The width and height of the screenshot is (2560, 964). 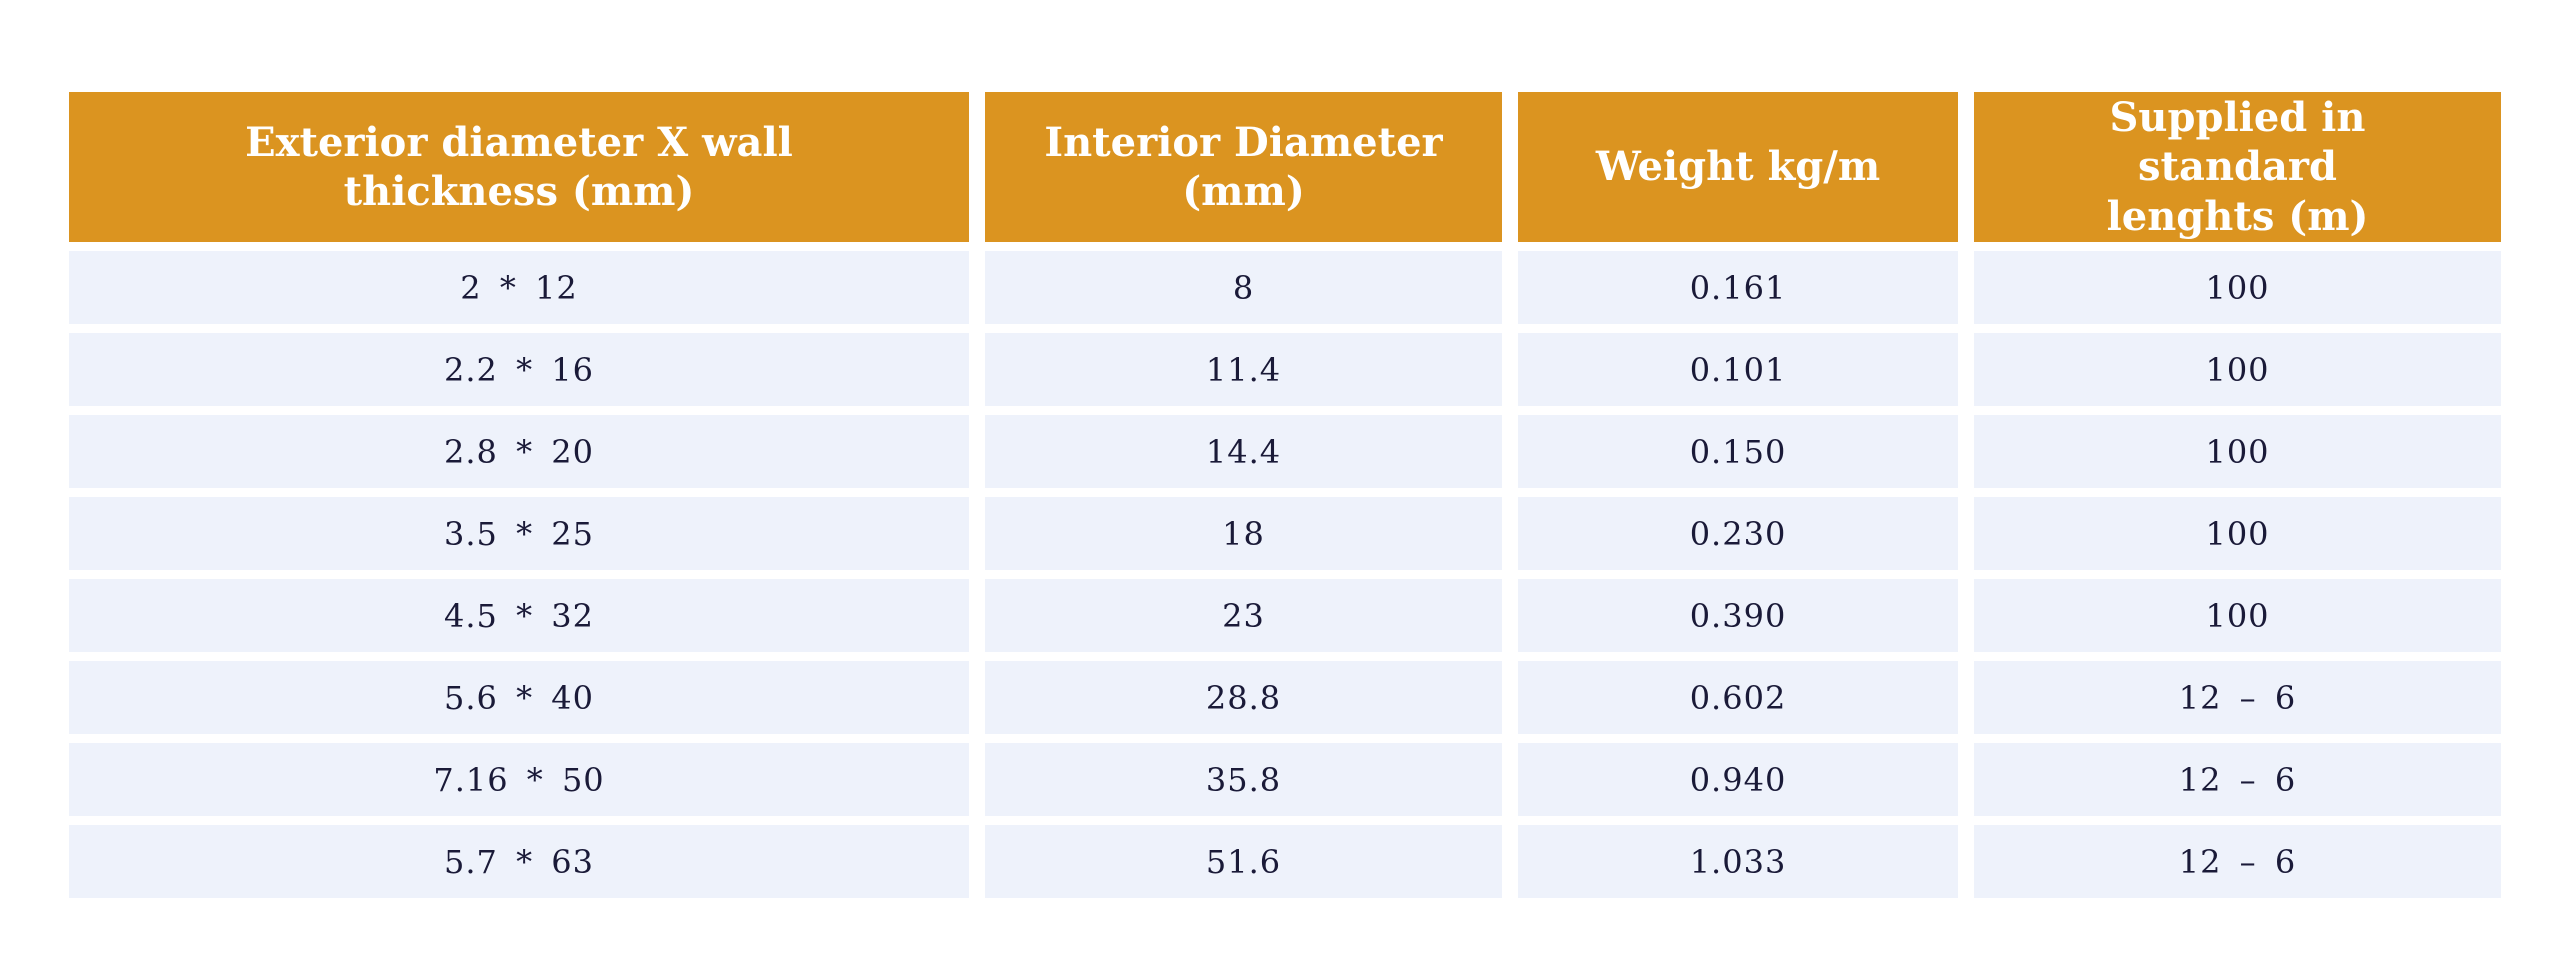 What do you see at coordinates (1738, 779) in the screenshot?
I see `table-cell: 0.940` at bounding box center [1738, 779].